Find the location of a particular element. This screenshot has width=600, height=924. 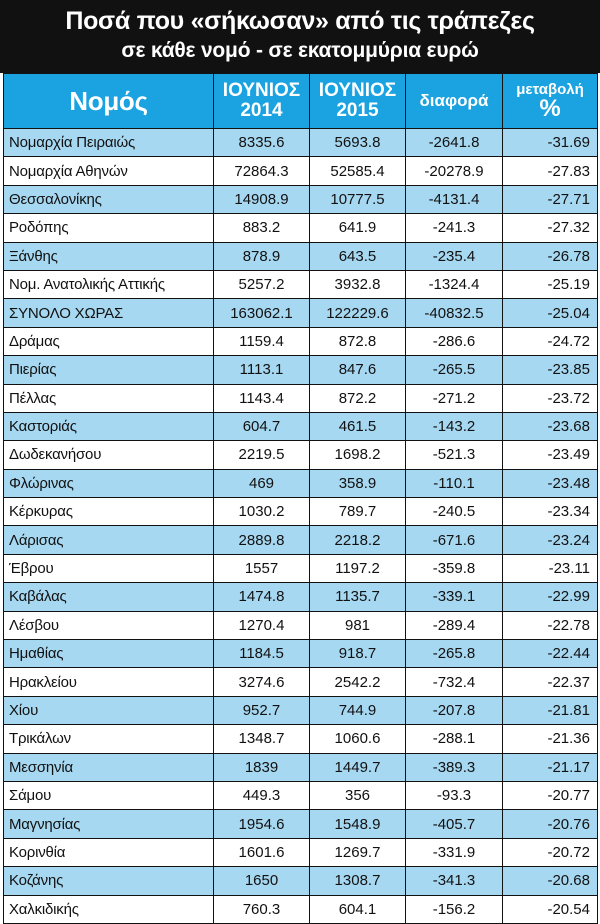

page-subtitle: σε κάθε νομό - σε εκατομμύρια ευρώ is located at coordinates (300, 50).